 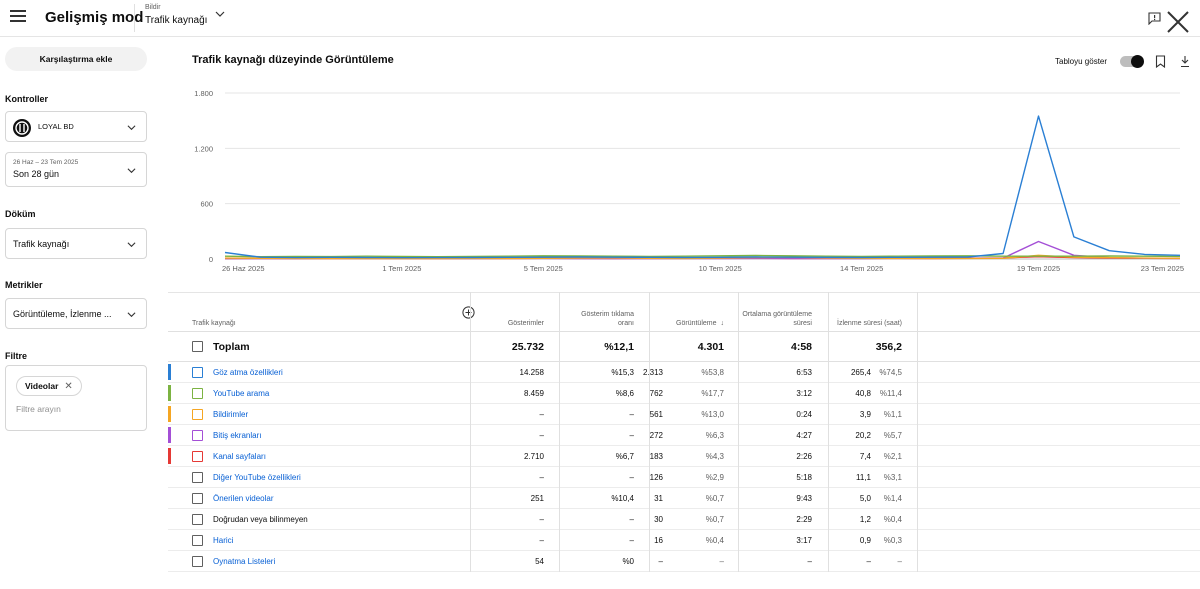 I want to click on impressions-value: 8.459, so click(x=533, y=393).